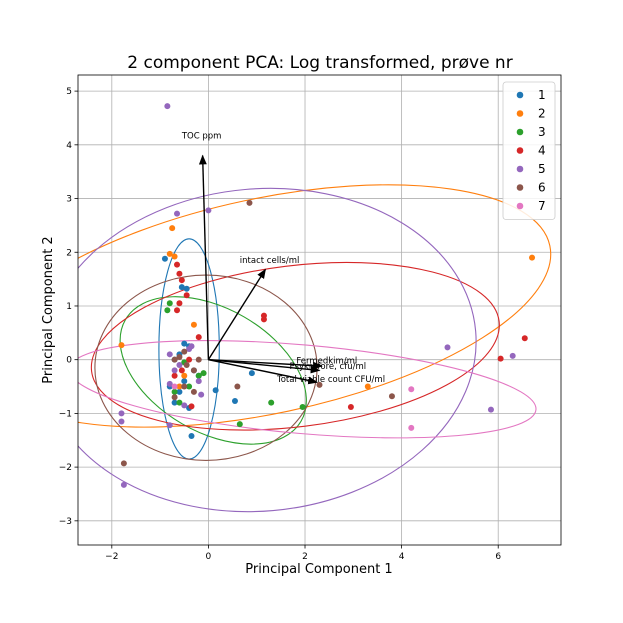 The image size is (623, 623). What do you see at coordinates (542, 114) in the screenshot?
I see `legend-label-2: 2` at bounding box center [542, 114].